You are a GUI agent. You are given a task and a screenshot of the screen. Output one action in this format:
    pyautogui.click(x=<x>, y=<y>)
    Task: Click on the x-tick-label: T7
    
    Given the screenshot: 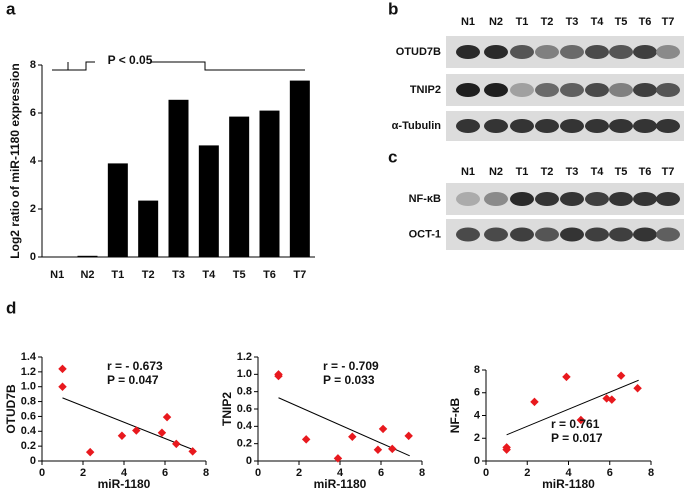 What is the action you would take?
    pyautogui.click(x=299, y=275)
    